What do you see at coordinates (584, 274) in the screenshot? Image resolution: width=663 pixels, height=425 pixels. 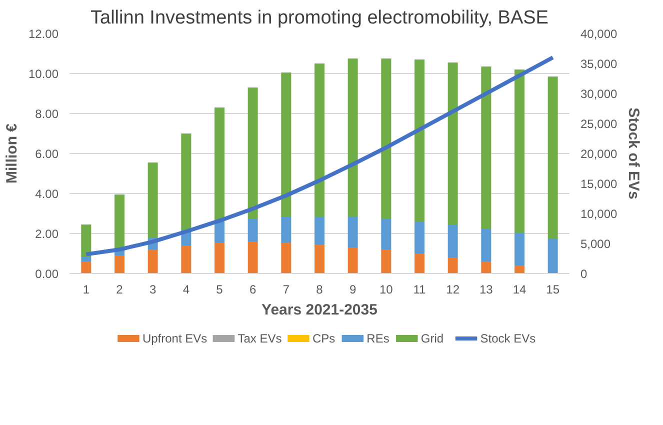 I see `y2-tick-label: 0` at bounding box center [584, 274].